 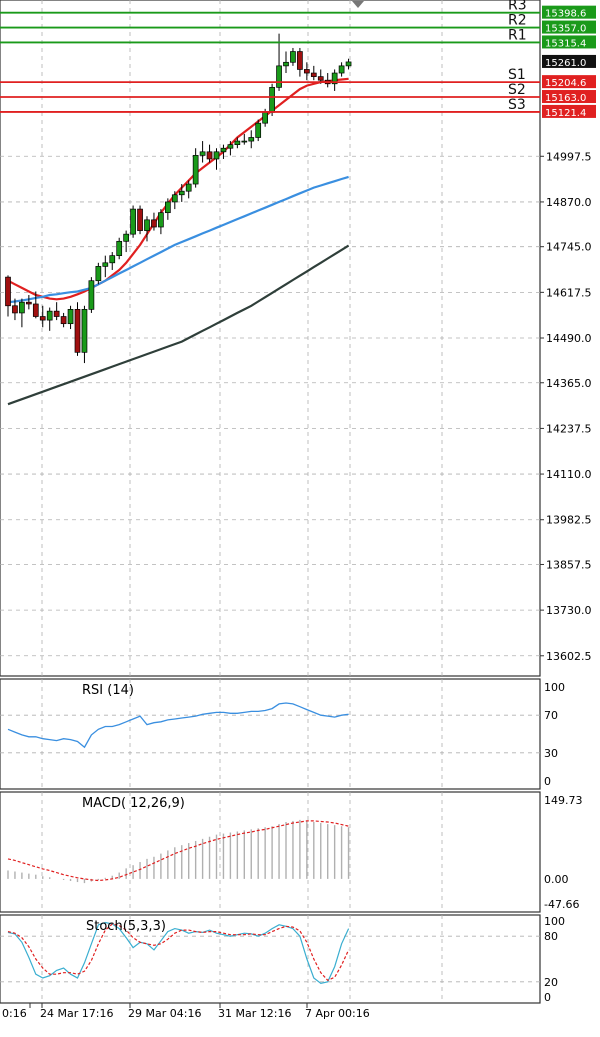 I want to click on level-name-s2: S2, so click(x=517, y=90).